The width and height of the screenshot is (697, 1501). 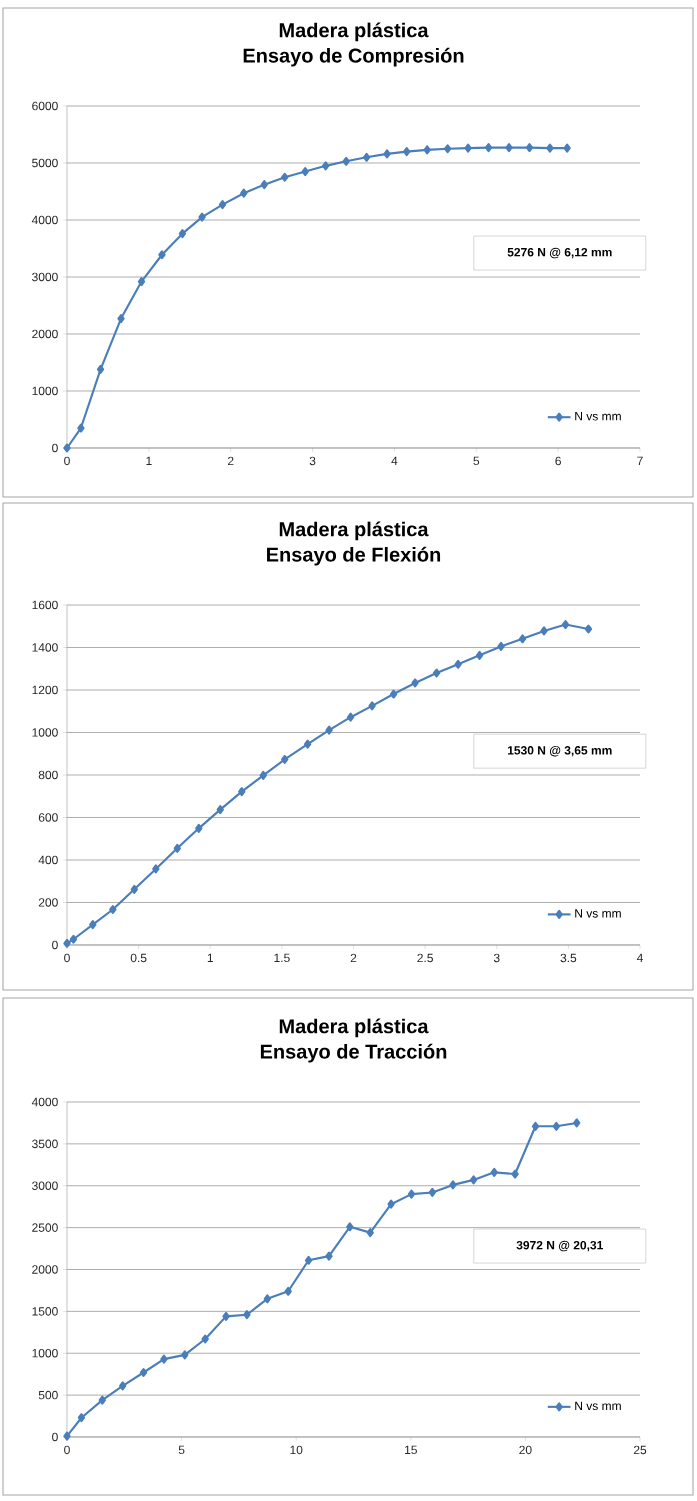 I want to click on y-tick-label: 1600, so click(x=45, y=605).